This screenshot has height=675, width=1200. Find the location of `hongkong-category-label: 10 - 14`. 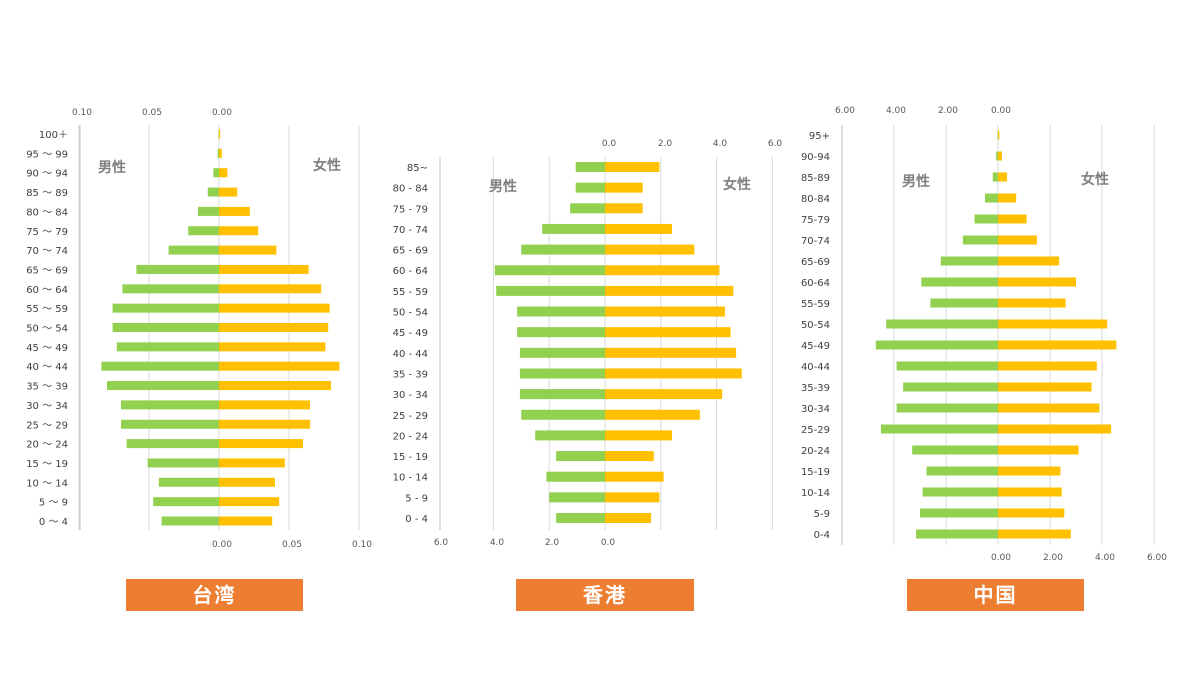

hongkong-category-label: 10 - 14 is located at coordinates (410, 478).